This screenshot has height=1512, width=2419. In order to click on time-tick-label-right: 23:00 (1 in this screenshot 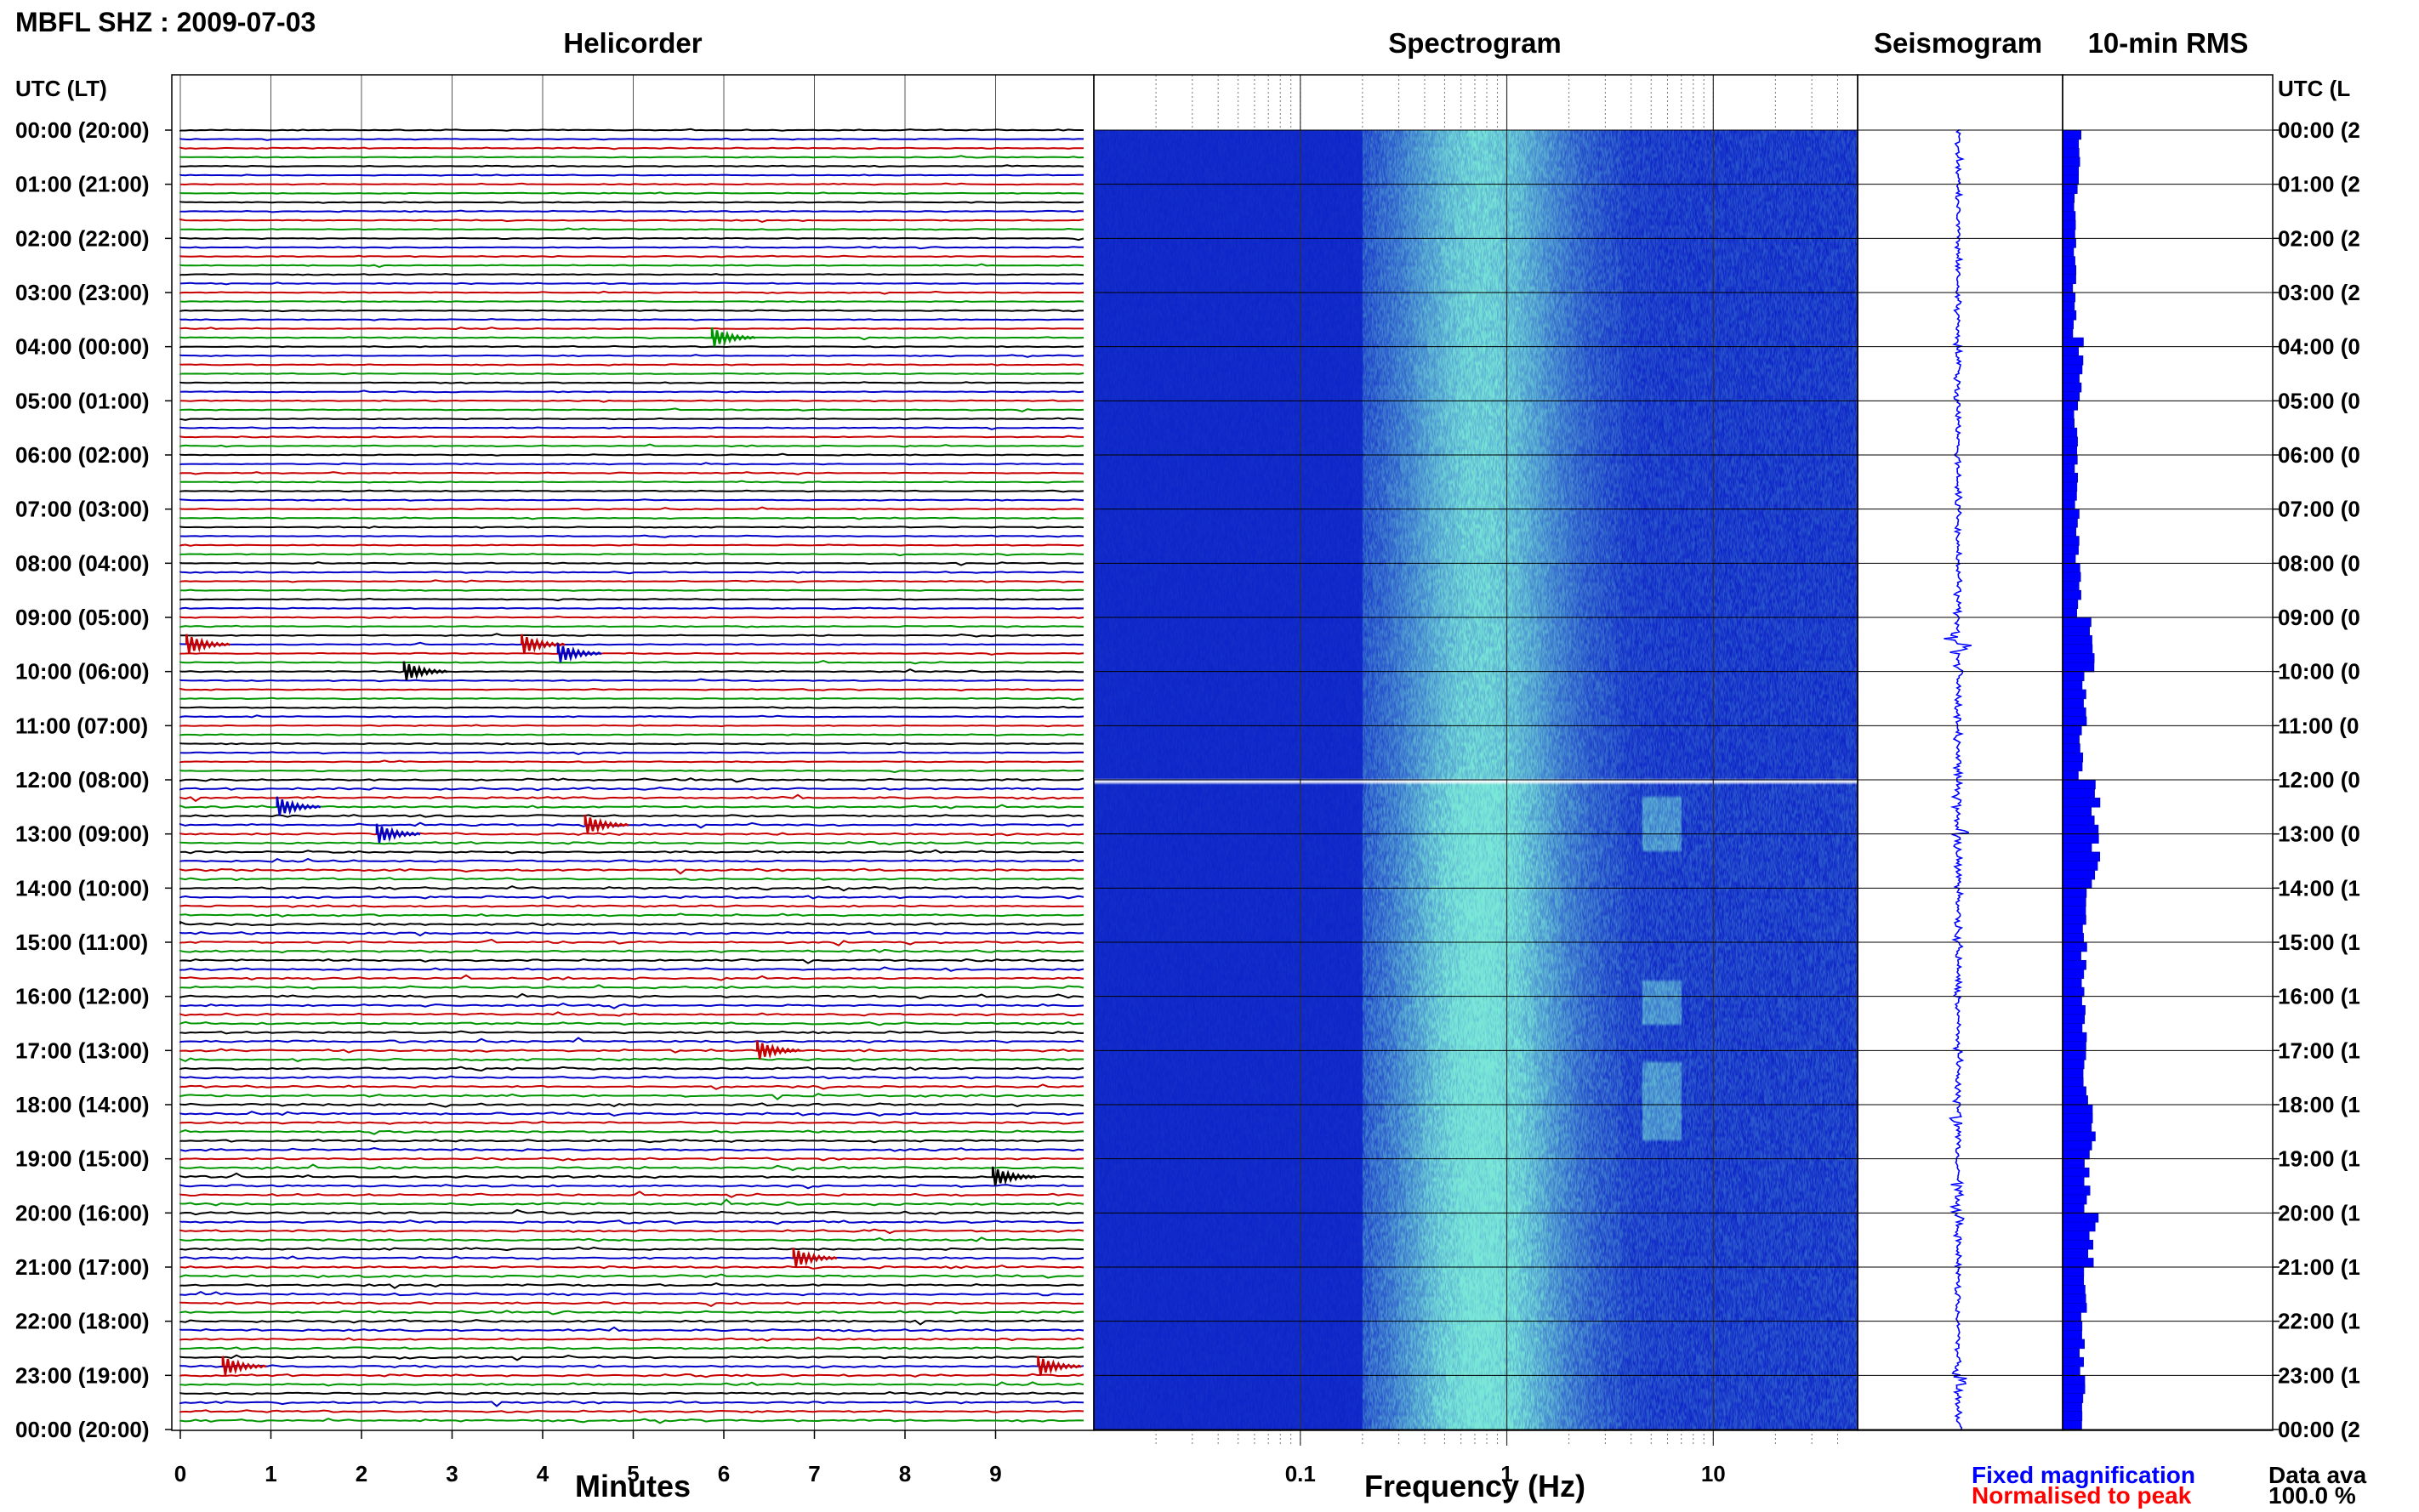, I will do `click(2319, 1375)`.